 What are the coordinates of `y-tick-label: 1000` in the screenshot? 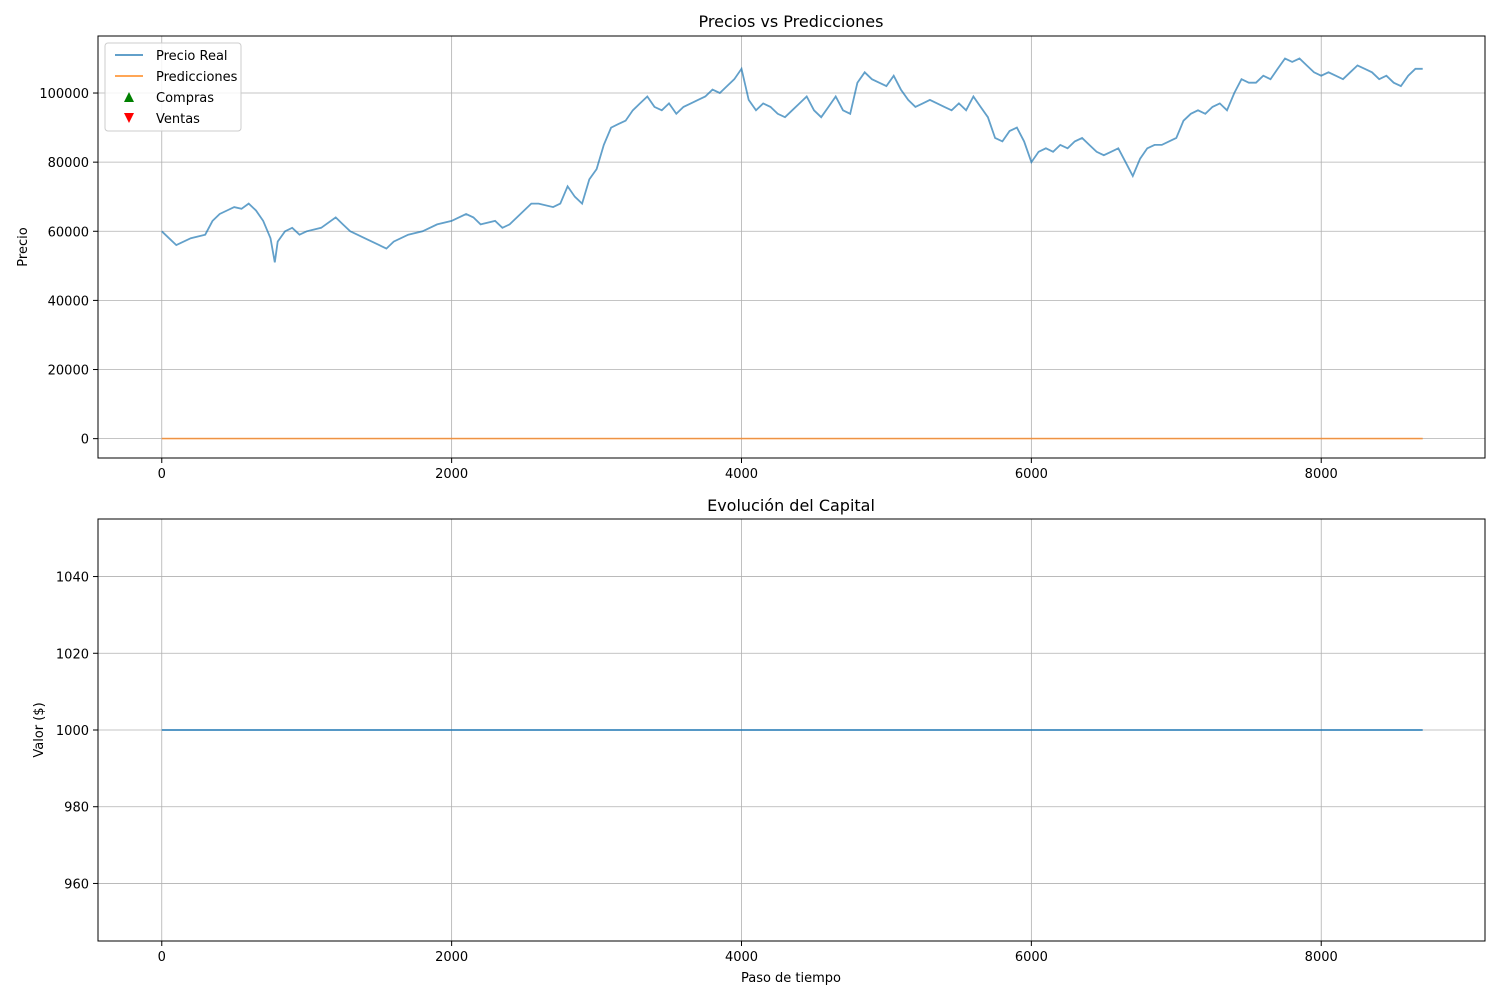 It's located at (72, 731).